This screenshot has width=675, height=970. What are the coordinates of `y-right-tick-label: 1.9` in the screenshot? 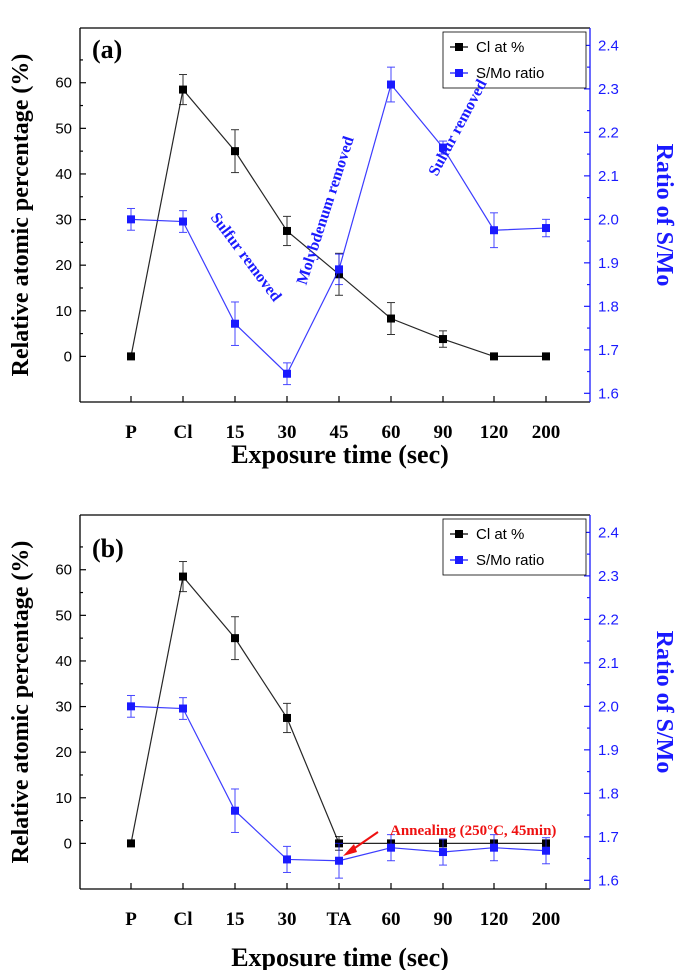 It's located at (608, 750).